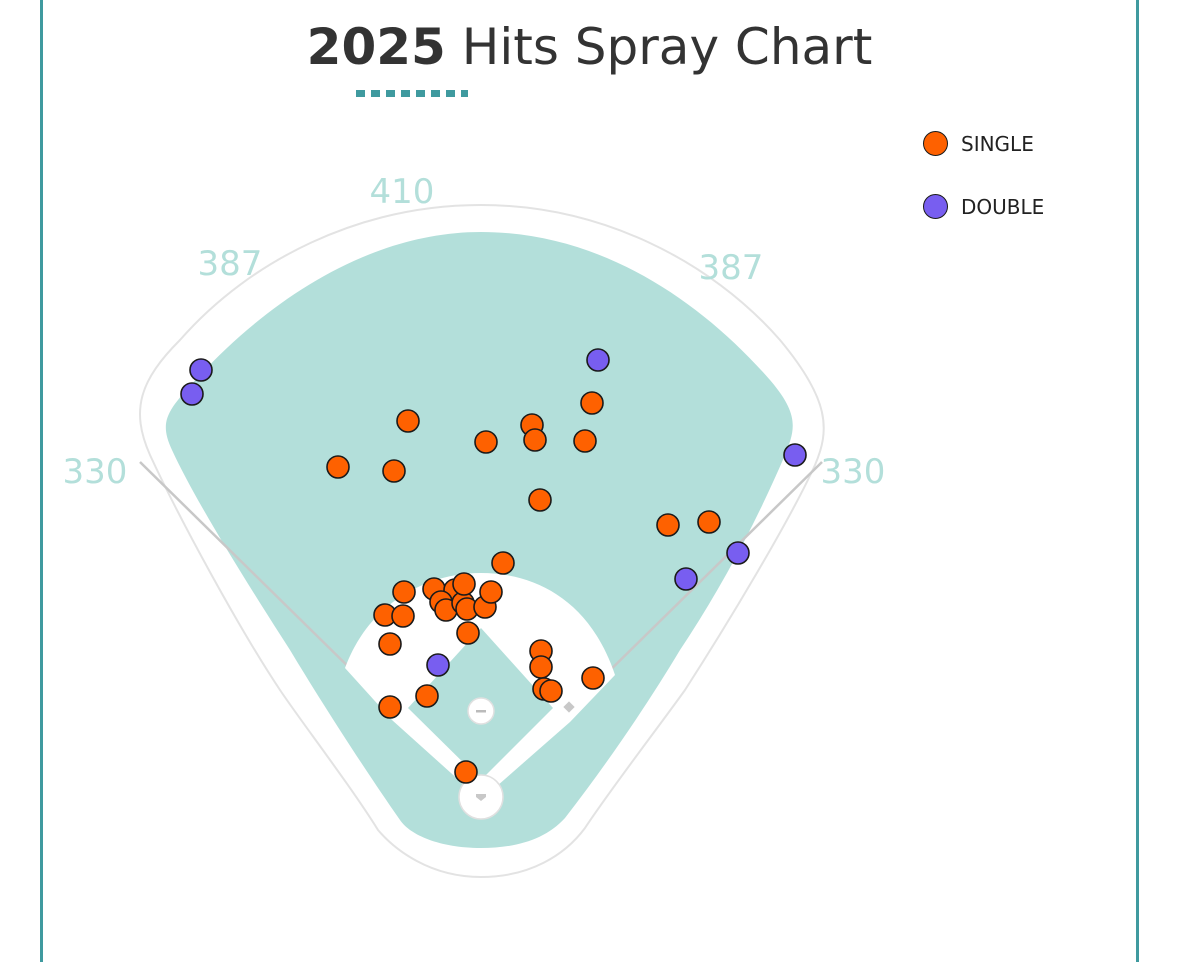 The width and height of the screenshot is (1179, 962). Describe the element at coordinates (412, 93) in the screenshot. I see `title-underline` at that location.